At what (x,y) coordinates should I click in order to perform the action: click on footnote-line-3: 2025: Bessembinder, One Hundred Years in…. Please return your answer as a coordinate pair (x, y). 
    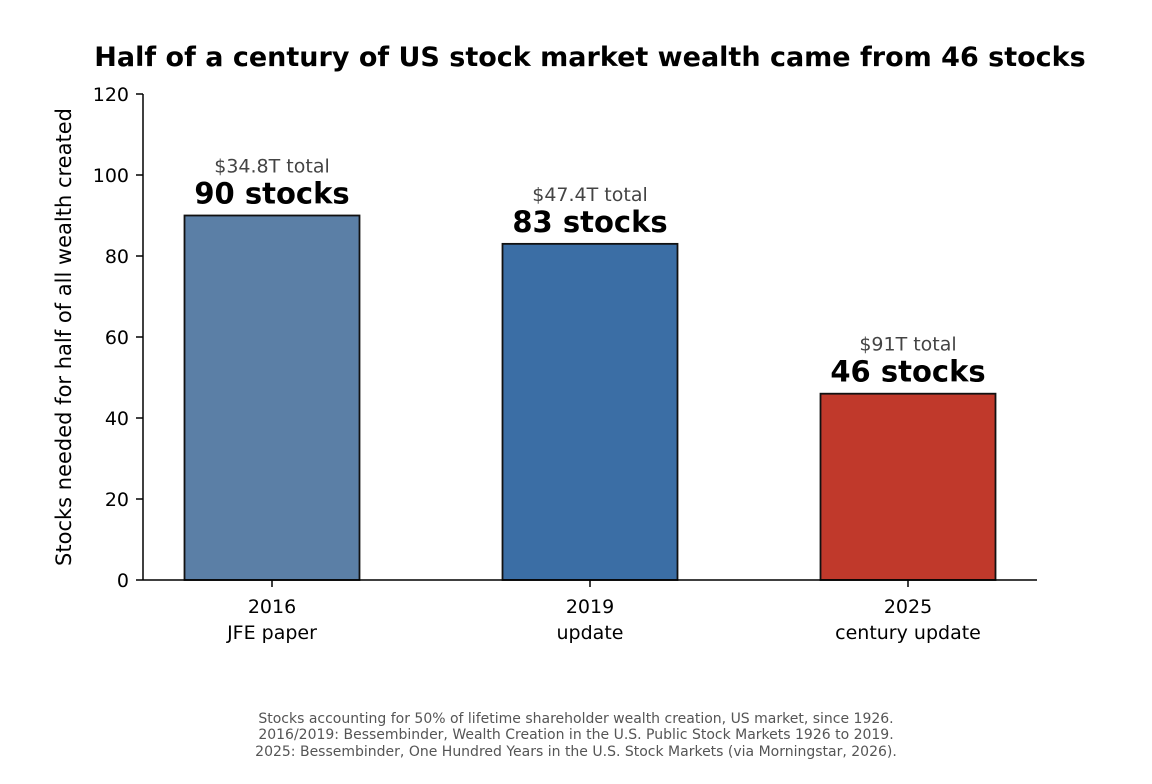
    Looking at the image, I should click on (576, 752).